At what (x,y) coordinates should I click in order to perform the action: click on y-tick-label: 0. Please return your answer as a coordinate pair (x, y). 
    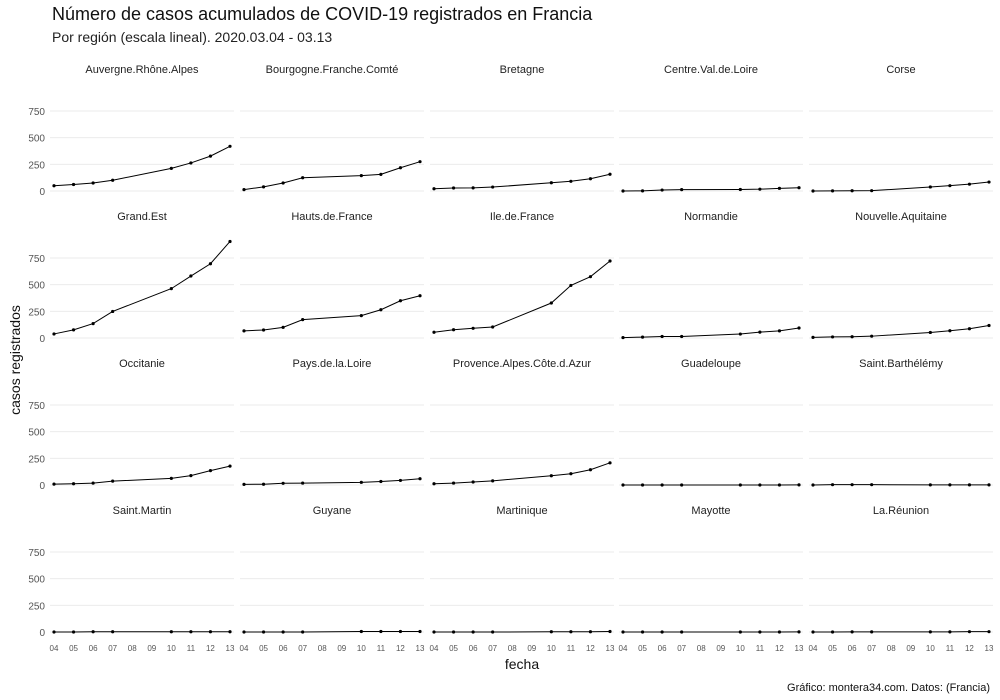
    Looking at the image, I should click on (42, 486).